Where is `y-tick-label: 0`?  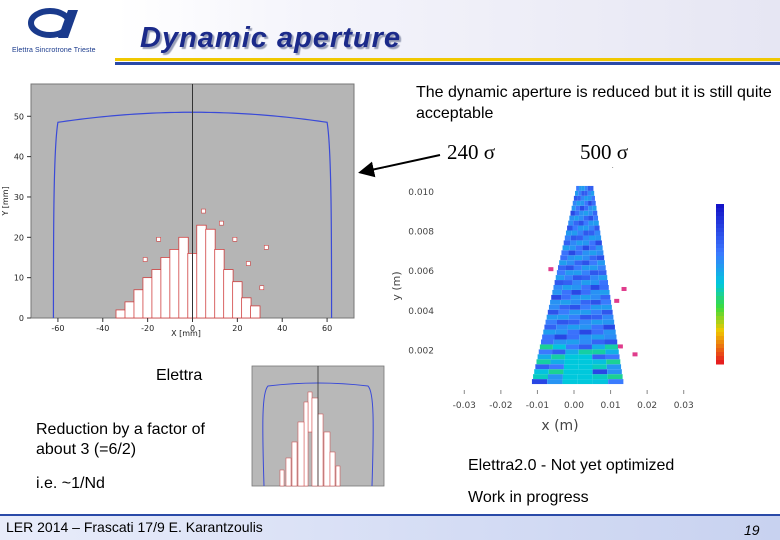
y-tick-label: 0 is located at coordinates (21, 318).